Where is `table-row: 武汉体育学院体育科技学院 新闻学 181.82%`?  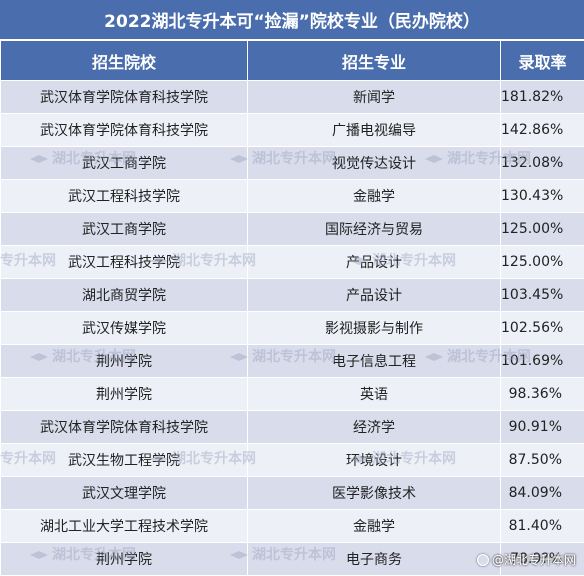 table-row: 武汉体育学院体育科技学院 新闻学 181.82% is located at coordinates (292, 97).